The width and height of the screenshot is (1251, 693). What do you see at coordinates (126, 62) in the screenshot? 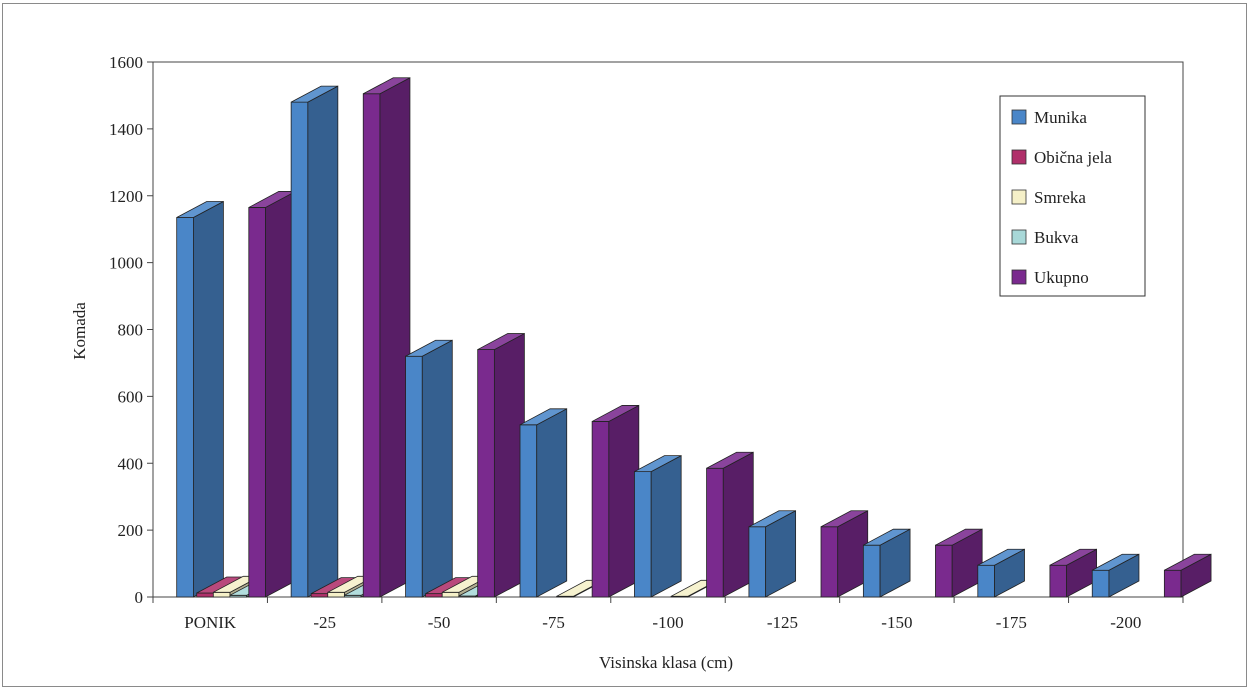
I see `y-tick-label: 1600` at bounding box center [126, 62].